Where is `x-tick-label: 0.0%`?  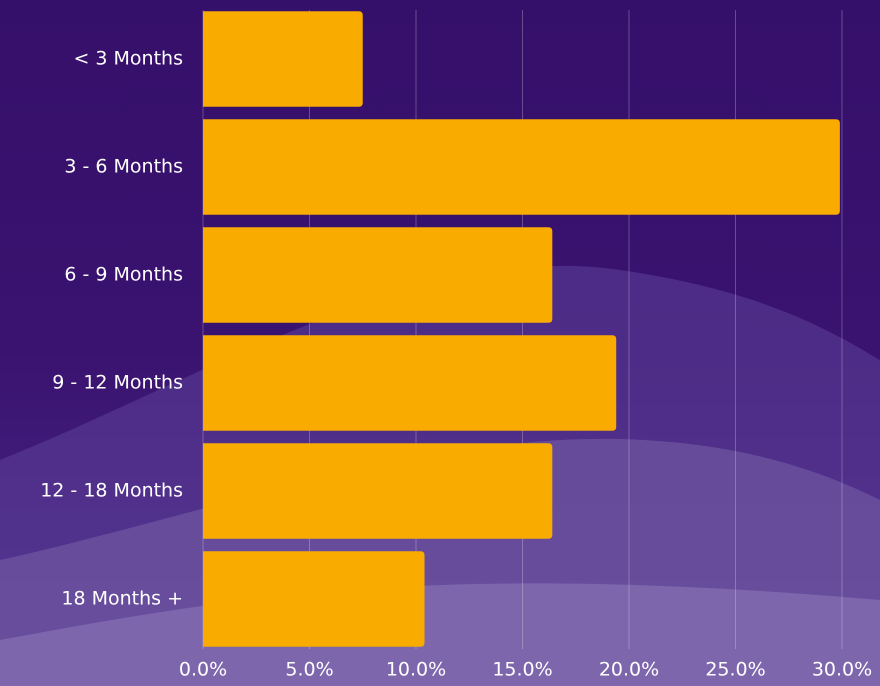 x-tick-label: 0.0% is located at coordinates (203, 670).